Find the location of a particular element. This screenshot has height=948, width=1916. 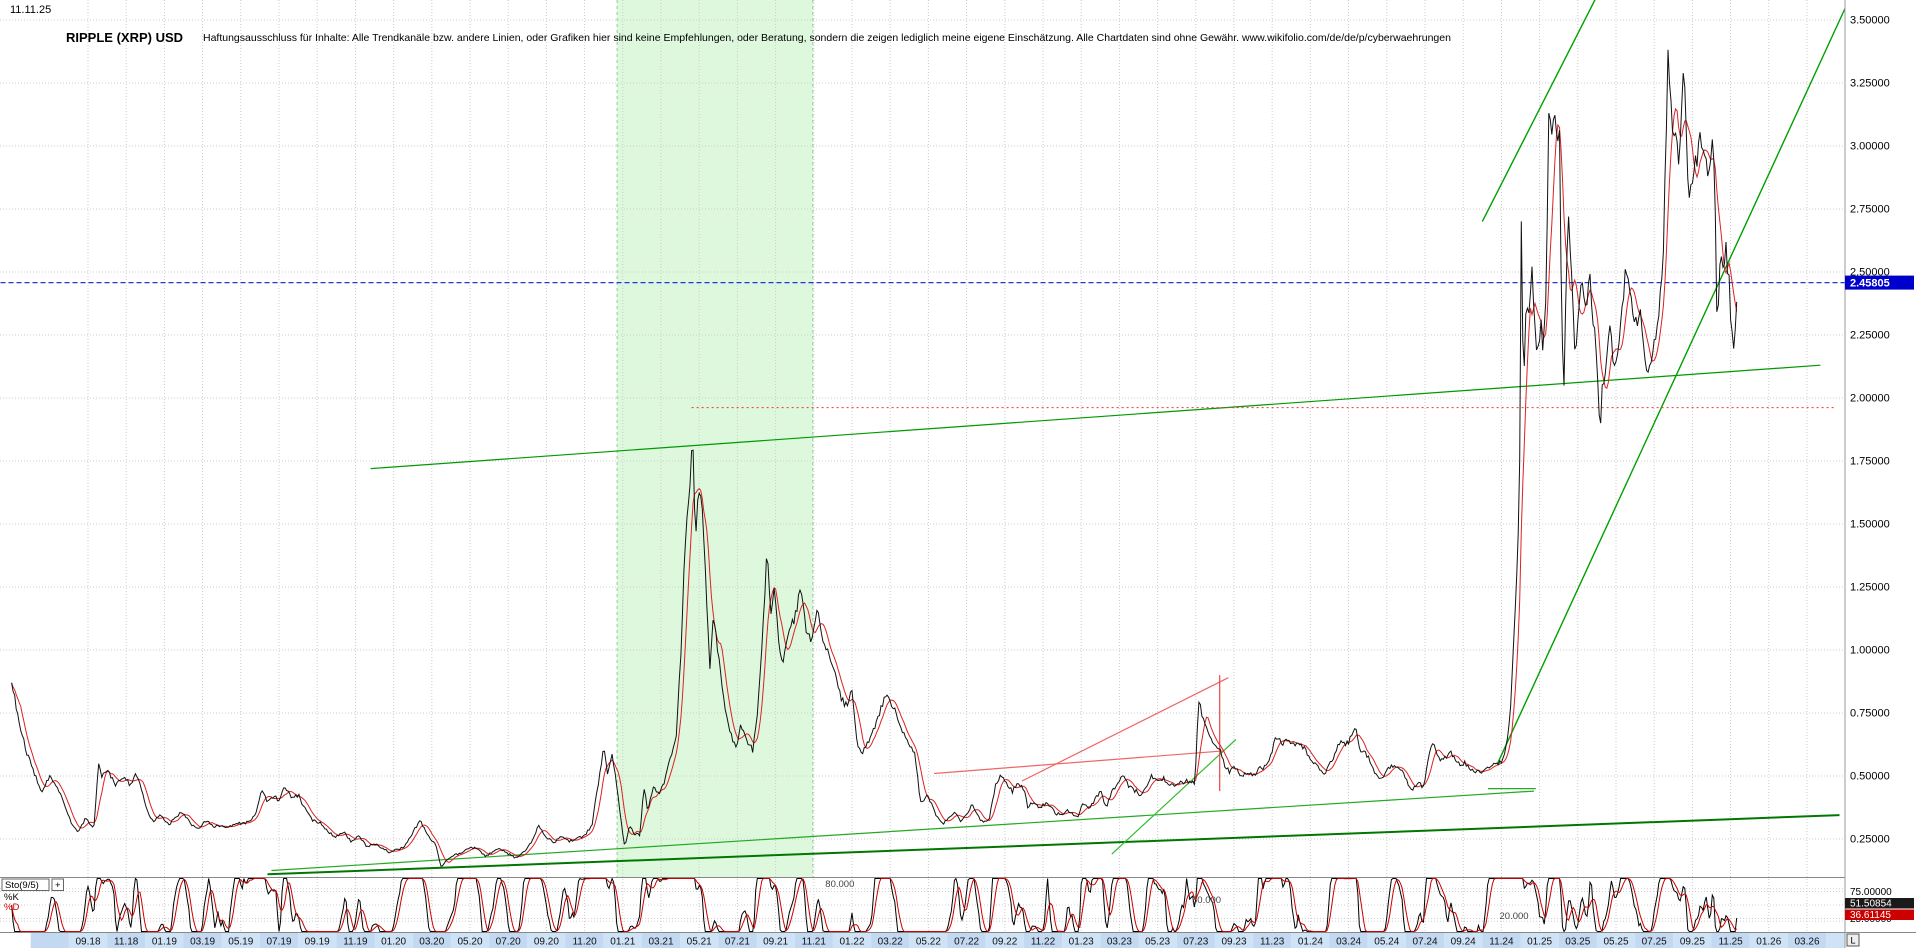

stoch-d-label: %D is located at coordinates (11, 907).